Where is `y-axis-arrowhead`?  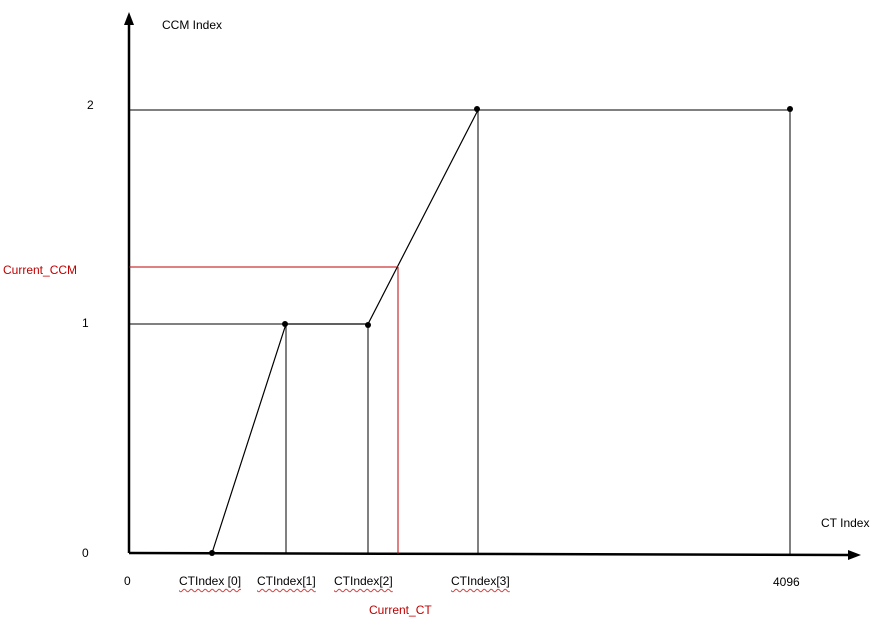
y-axis-arrowhead is located at coordinates (129, 18).